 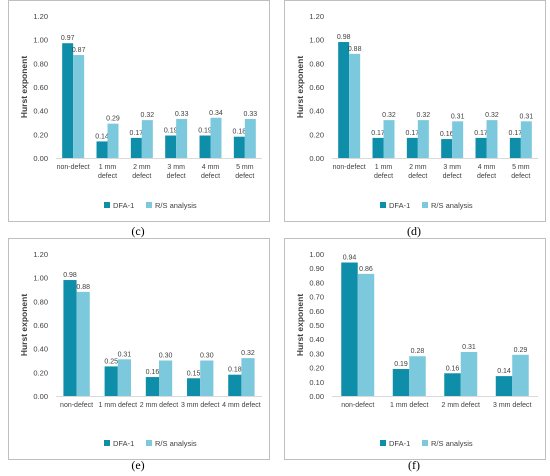 I want to click on x-tick-label: 1 mm, so click(x=384, y=167).